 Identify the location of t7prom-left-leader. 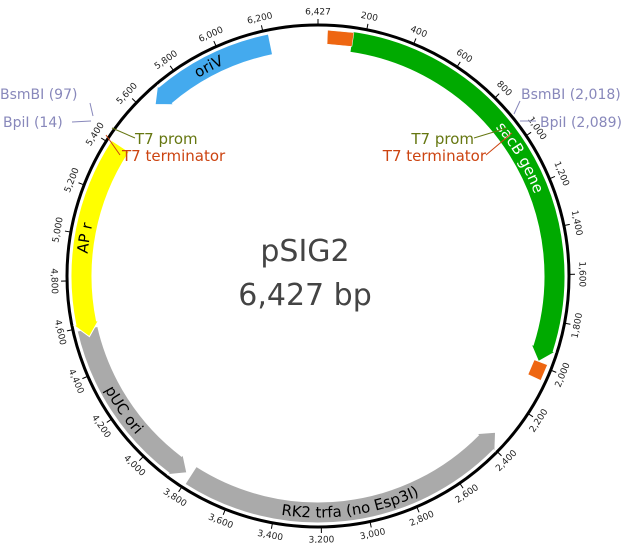
(123, 133).